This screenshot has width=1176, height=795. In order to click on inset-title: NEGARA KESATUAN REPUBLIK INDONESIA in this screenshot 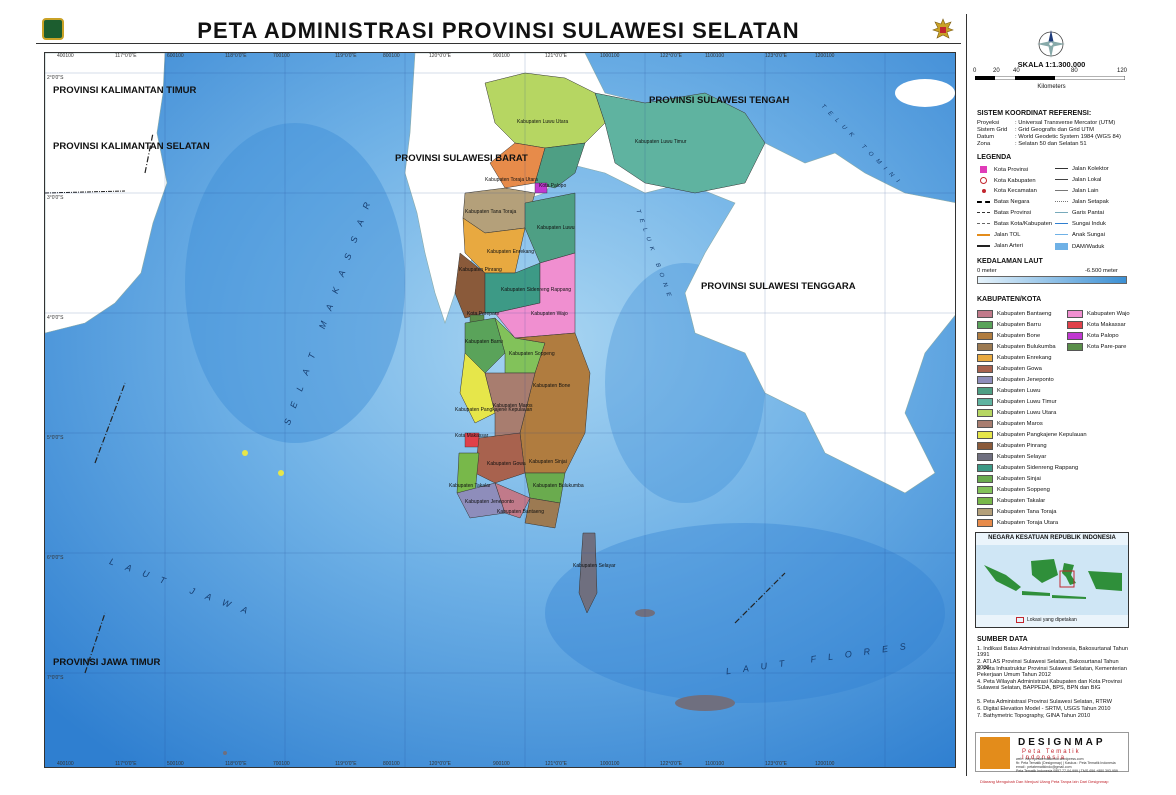, I will do `click(1052, 538)`.